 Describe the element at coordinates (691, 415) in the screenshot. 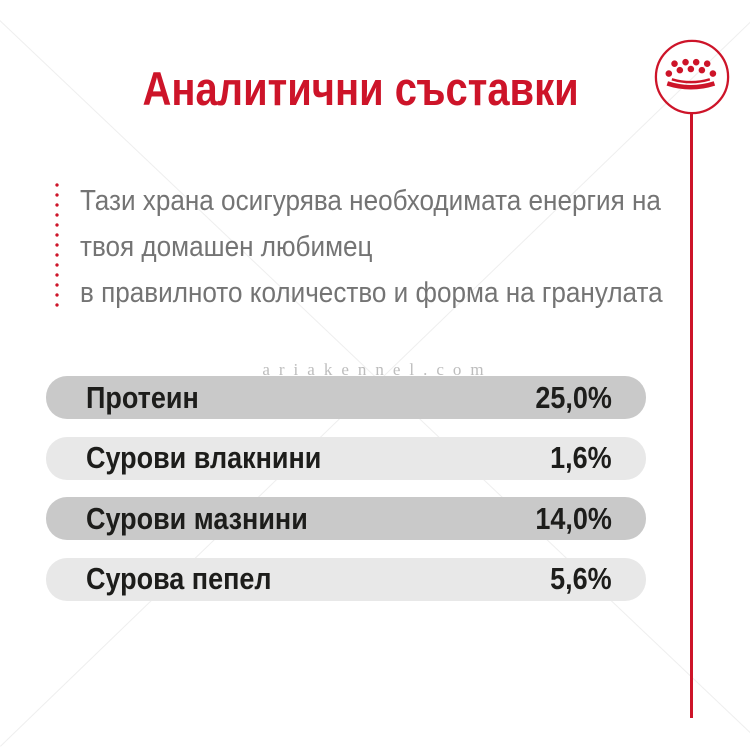

I see `logo-stem-line` at that location.